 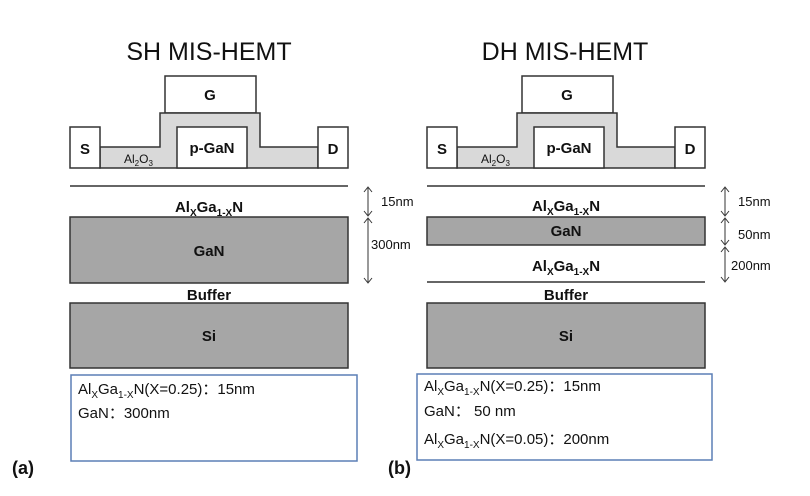 I want to click on panel-b-source-contact, so click(x=442, y=147).